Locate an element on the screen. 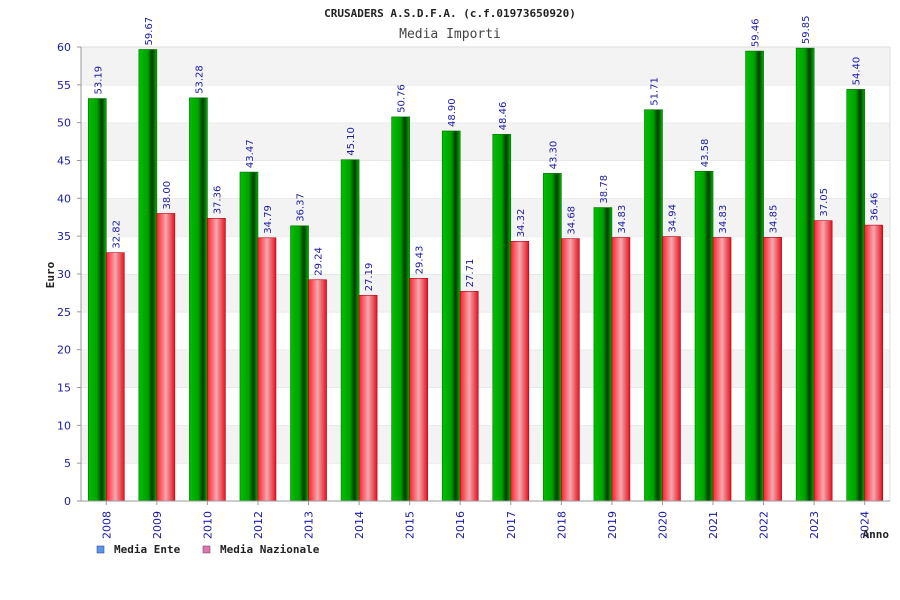  x-tick-label: 2017 is located at coordinates (511, 525).